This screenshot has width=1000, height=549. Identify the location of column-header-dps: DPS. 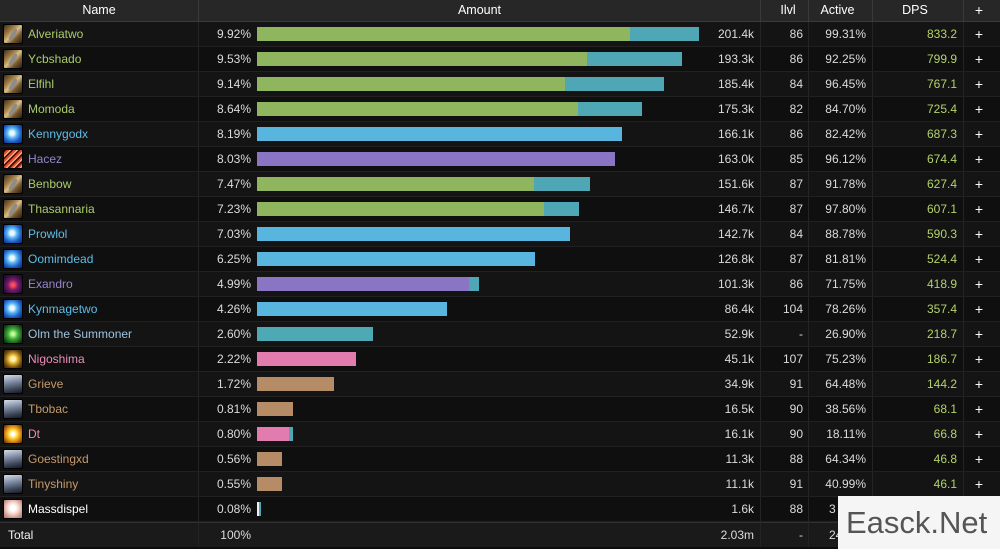
(917, 10).